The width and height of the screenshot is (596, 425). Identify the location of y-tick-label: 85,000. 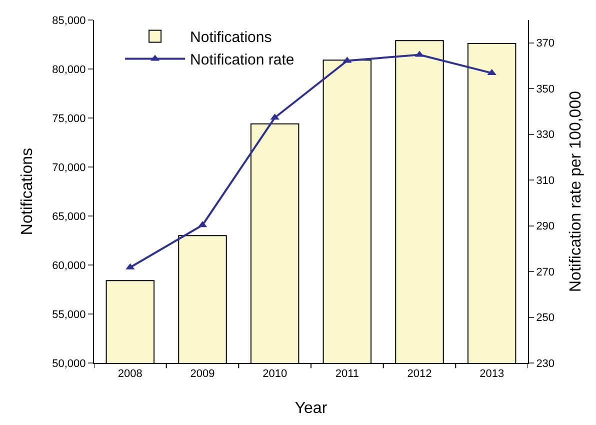
(69, 20).